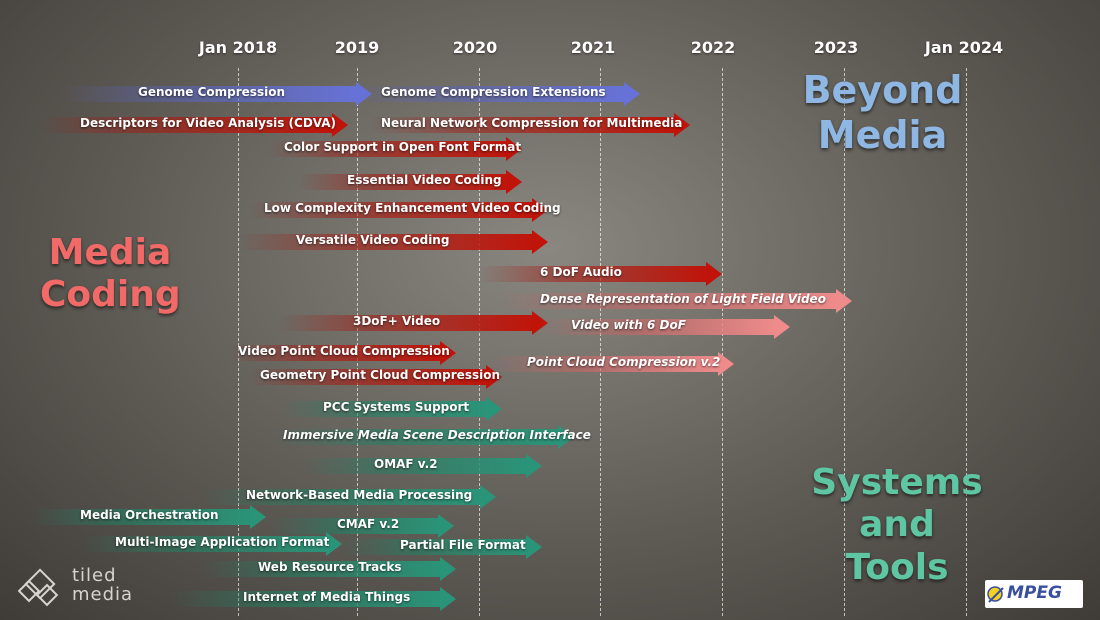 The width and height of the screenshot is (1100, 620). Describe the element at coordinates (110, 295) in the screenshot. I see `category-media-coding-line2: Coding` at that location.